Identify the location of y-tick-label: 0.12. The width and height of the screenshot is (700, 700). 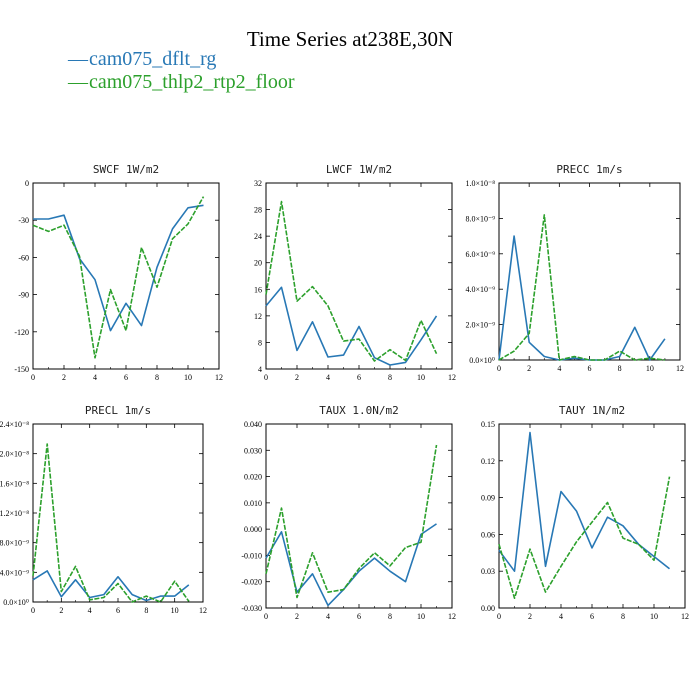
(488, 461).